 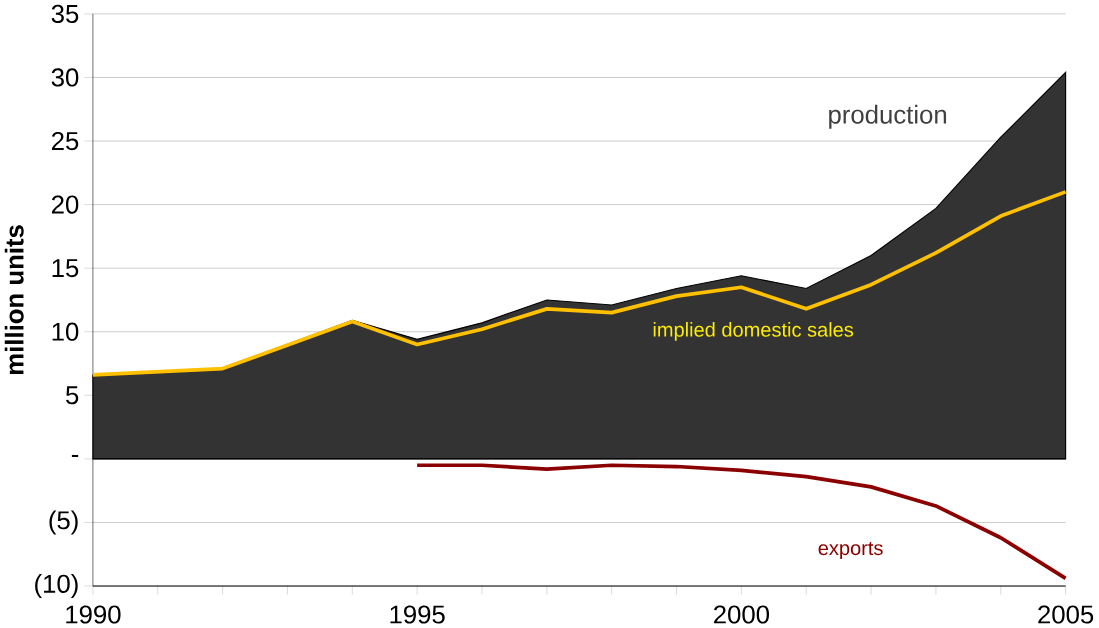 What do you see at coordinates (63, 522) in the screenshot?
I see `y-tick-label: (5)` at bounding box center [63, 522].